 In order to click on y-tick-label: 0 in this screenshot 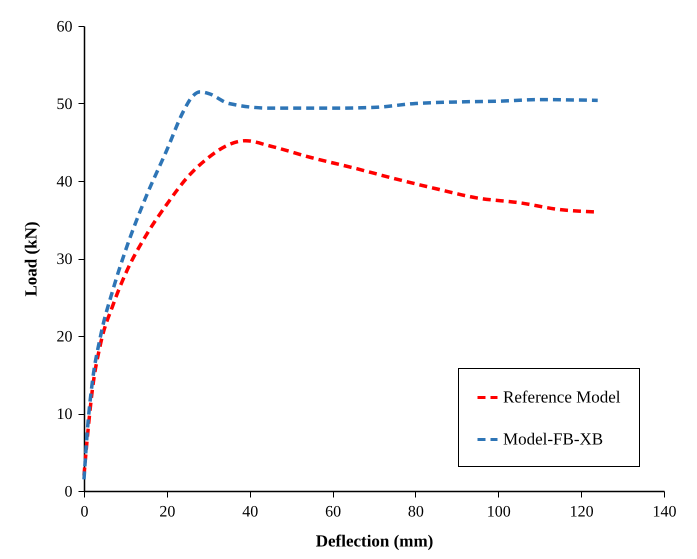, I will do `click(68, 492)`.